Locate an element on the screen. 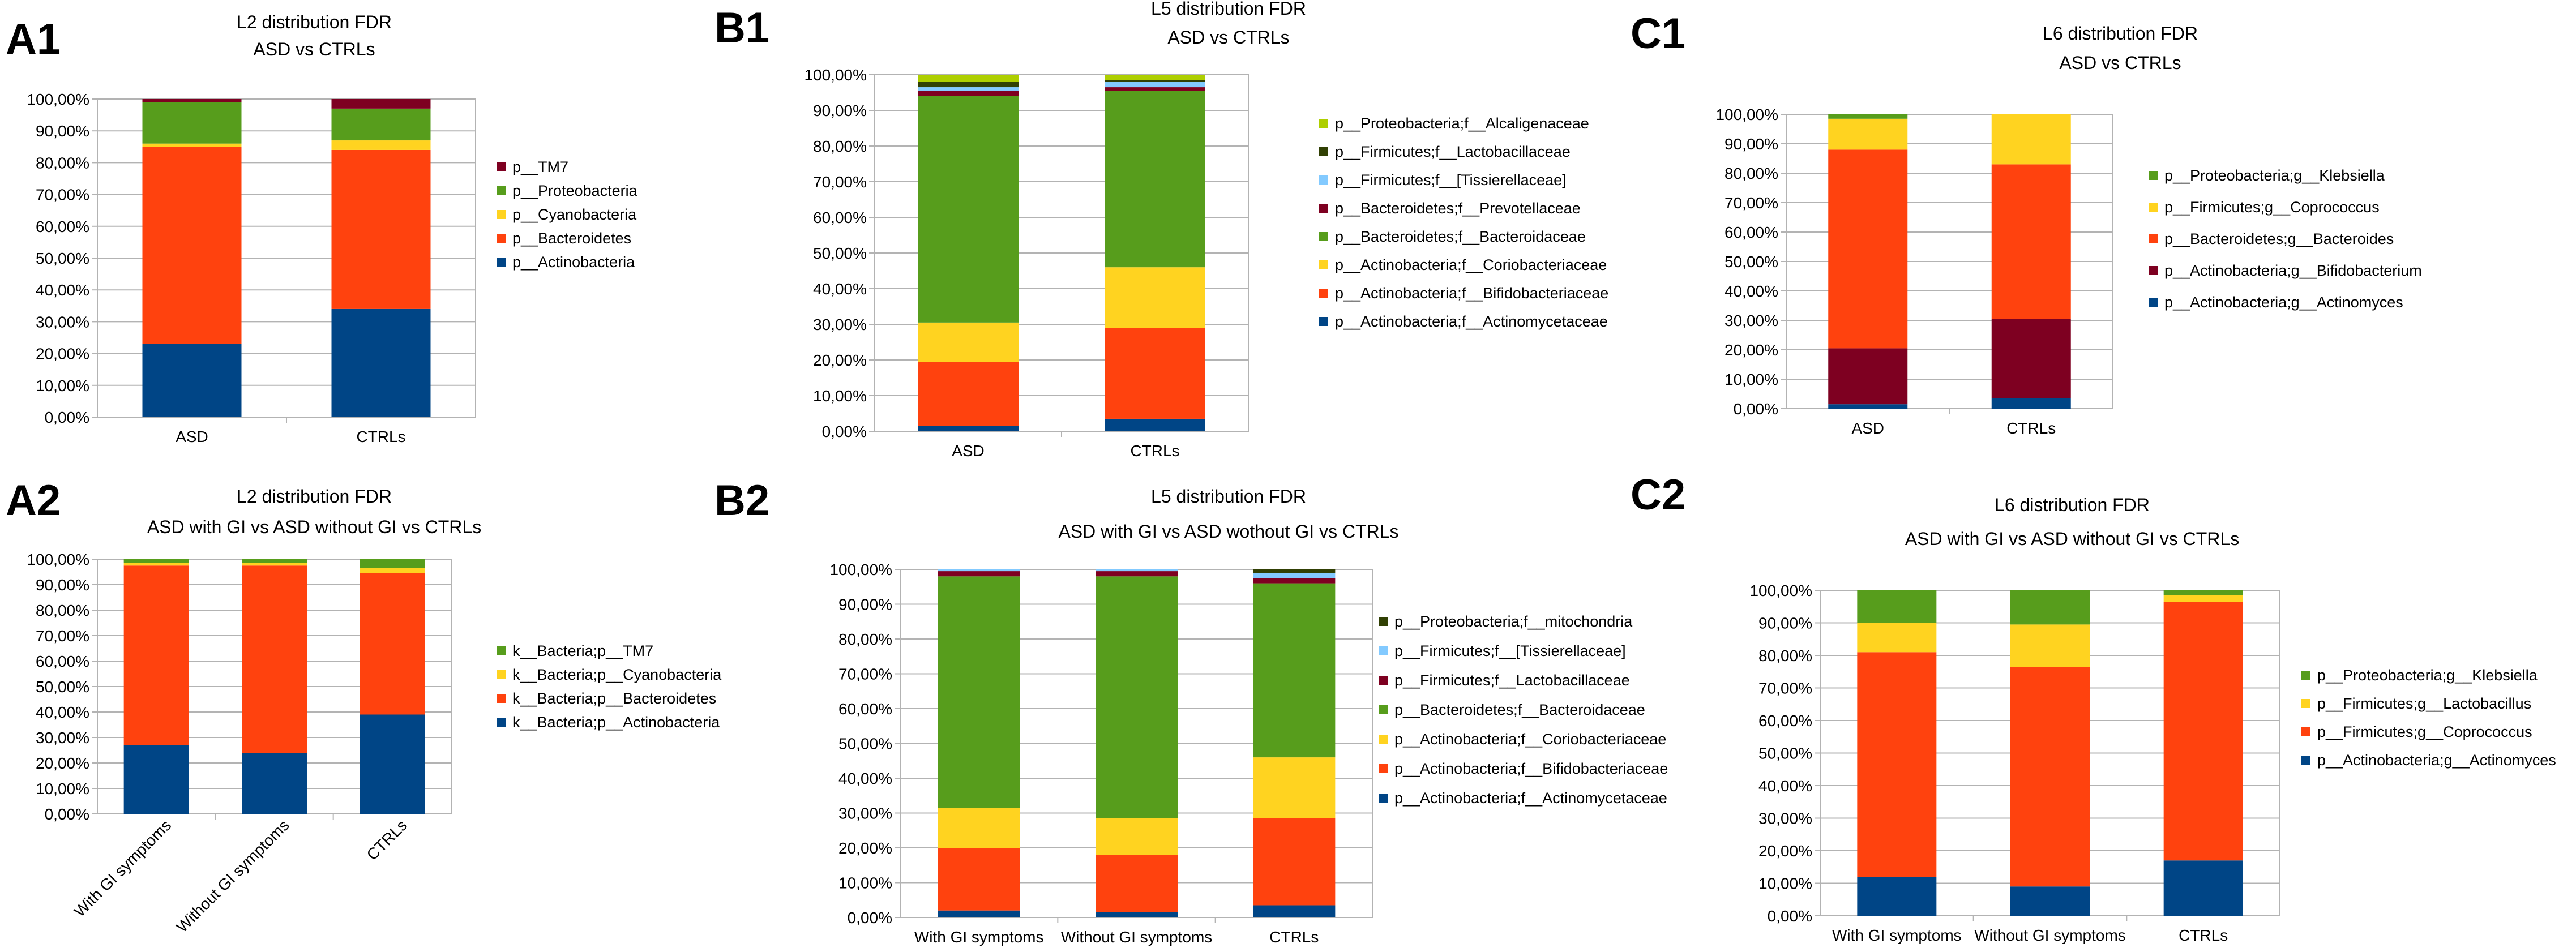 The height and width of the screenshot is (952, 2576). legend-label: p__Firmicutes;f__Lactobacillaceae is located at coordinates (1512, 680).